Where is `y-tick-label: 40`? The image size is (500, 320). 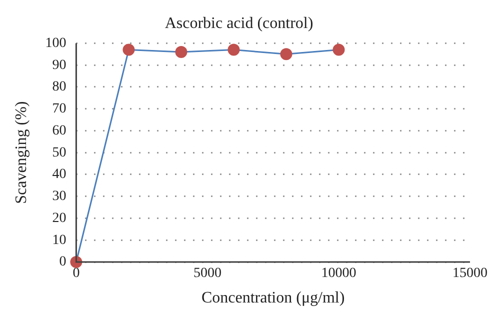
y-tick-label: 40 is located at coordinates (59, 174).